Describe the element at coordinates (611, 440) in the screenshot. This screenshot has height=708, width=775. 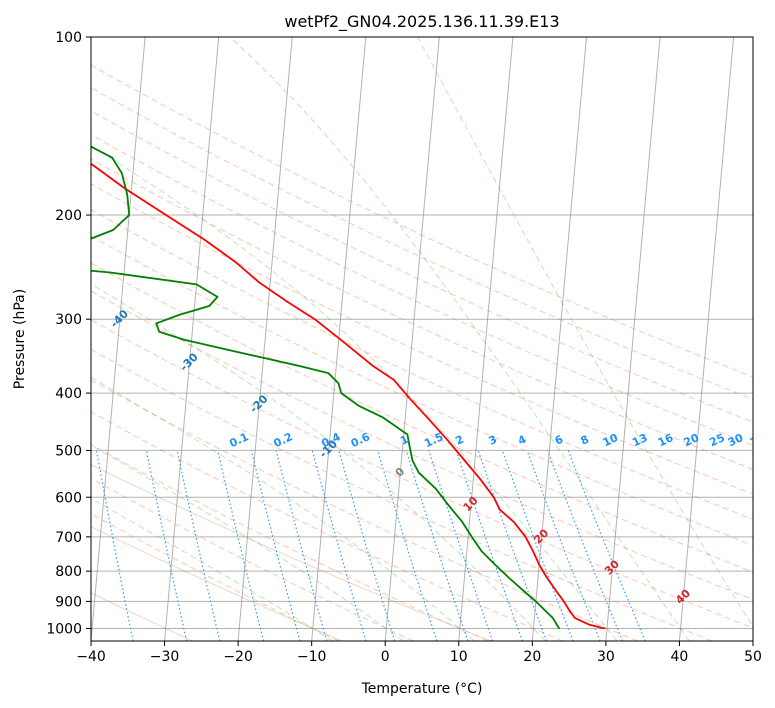
I see `mixing-ratio-label: 10` at that location.